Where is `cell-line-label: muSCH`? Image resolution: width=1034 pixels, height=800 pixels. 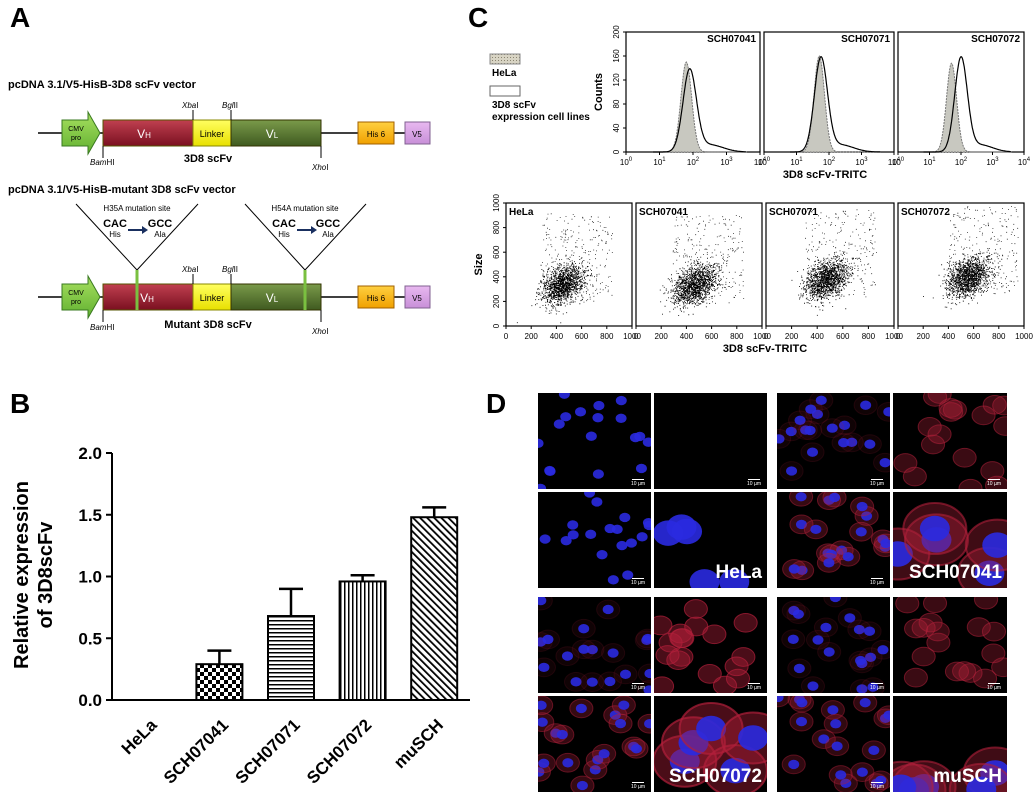 cell-line-label: muSCH is located at coordinates (967, 776).